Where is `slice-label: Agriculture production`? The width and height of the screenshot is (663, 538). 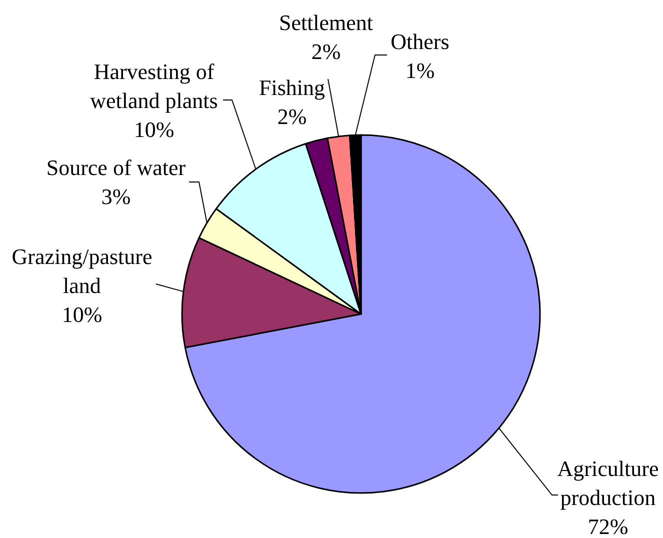
slice-label: Agriculture production is located at coordinates (608, 483).